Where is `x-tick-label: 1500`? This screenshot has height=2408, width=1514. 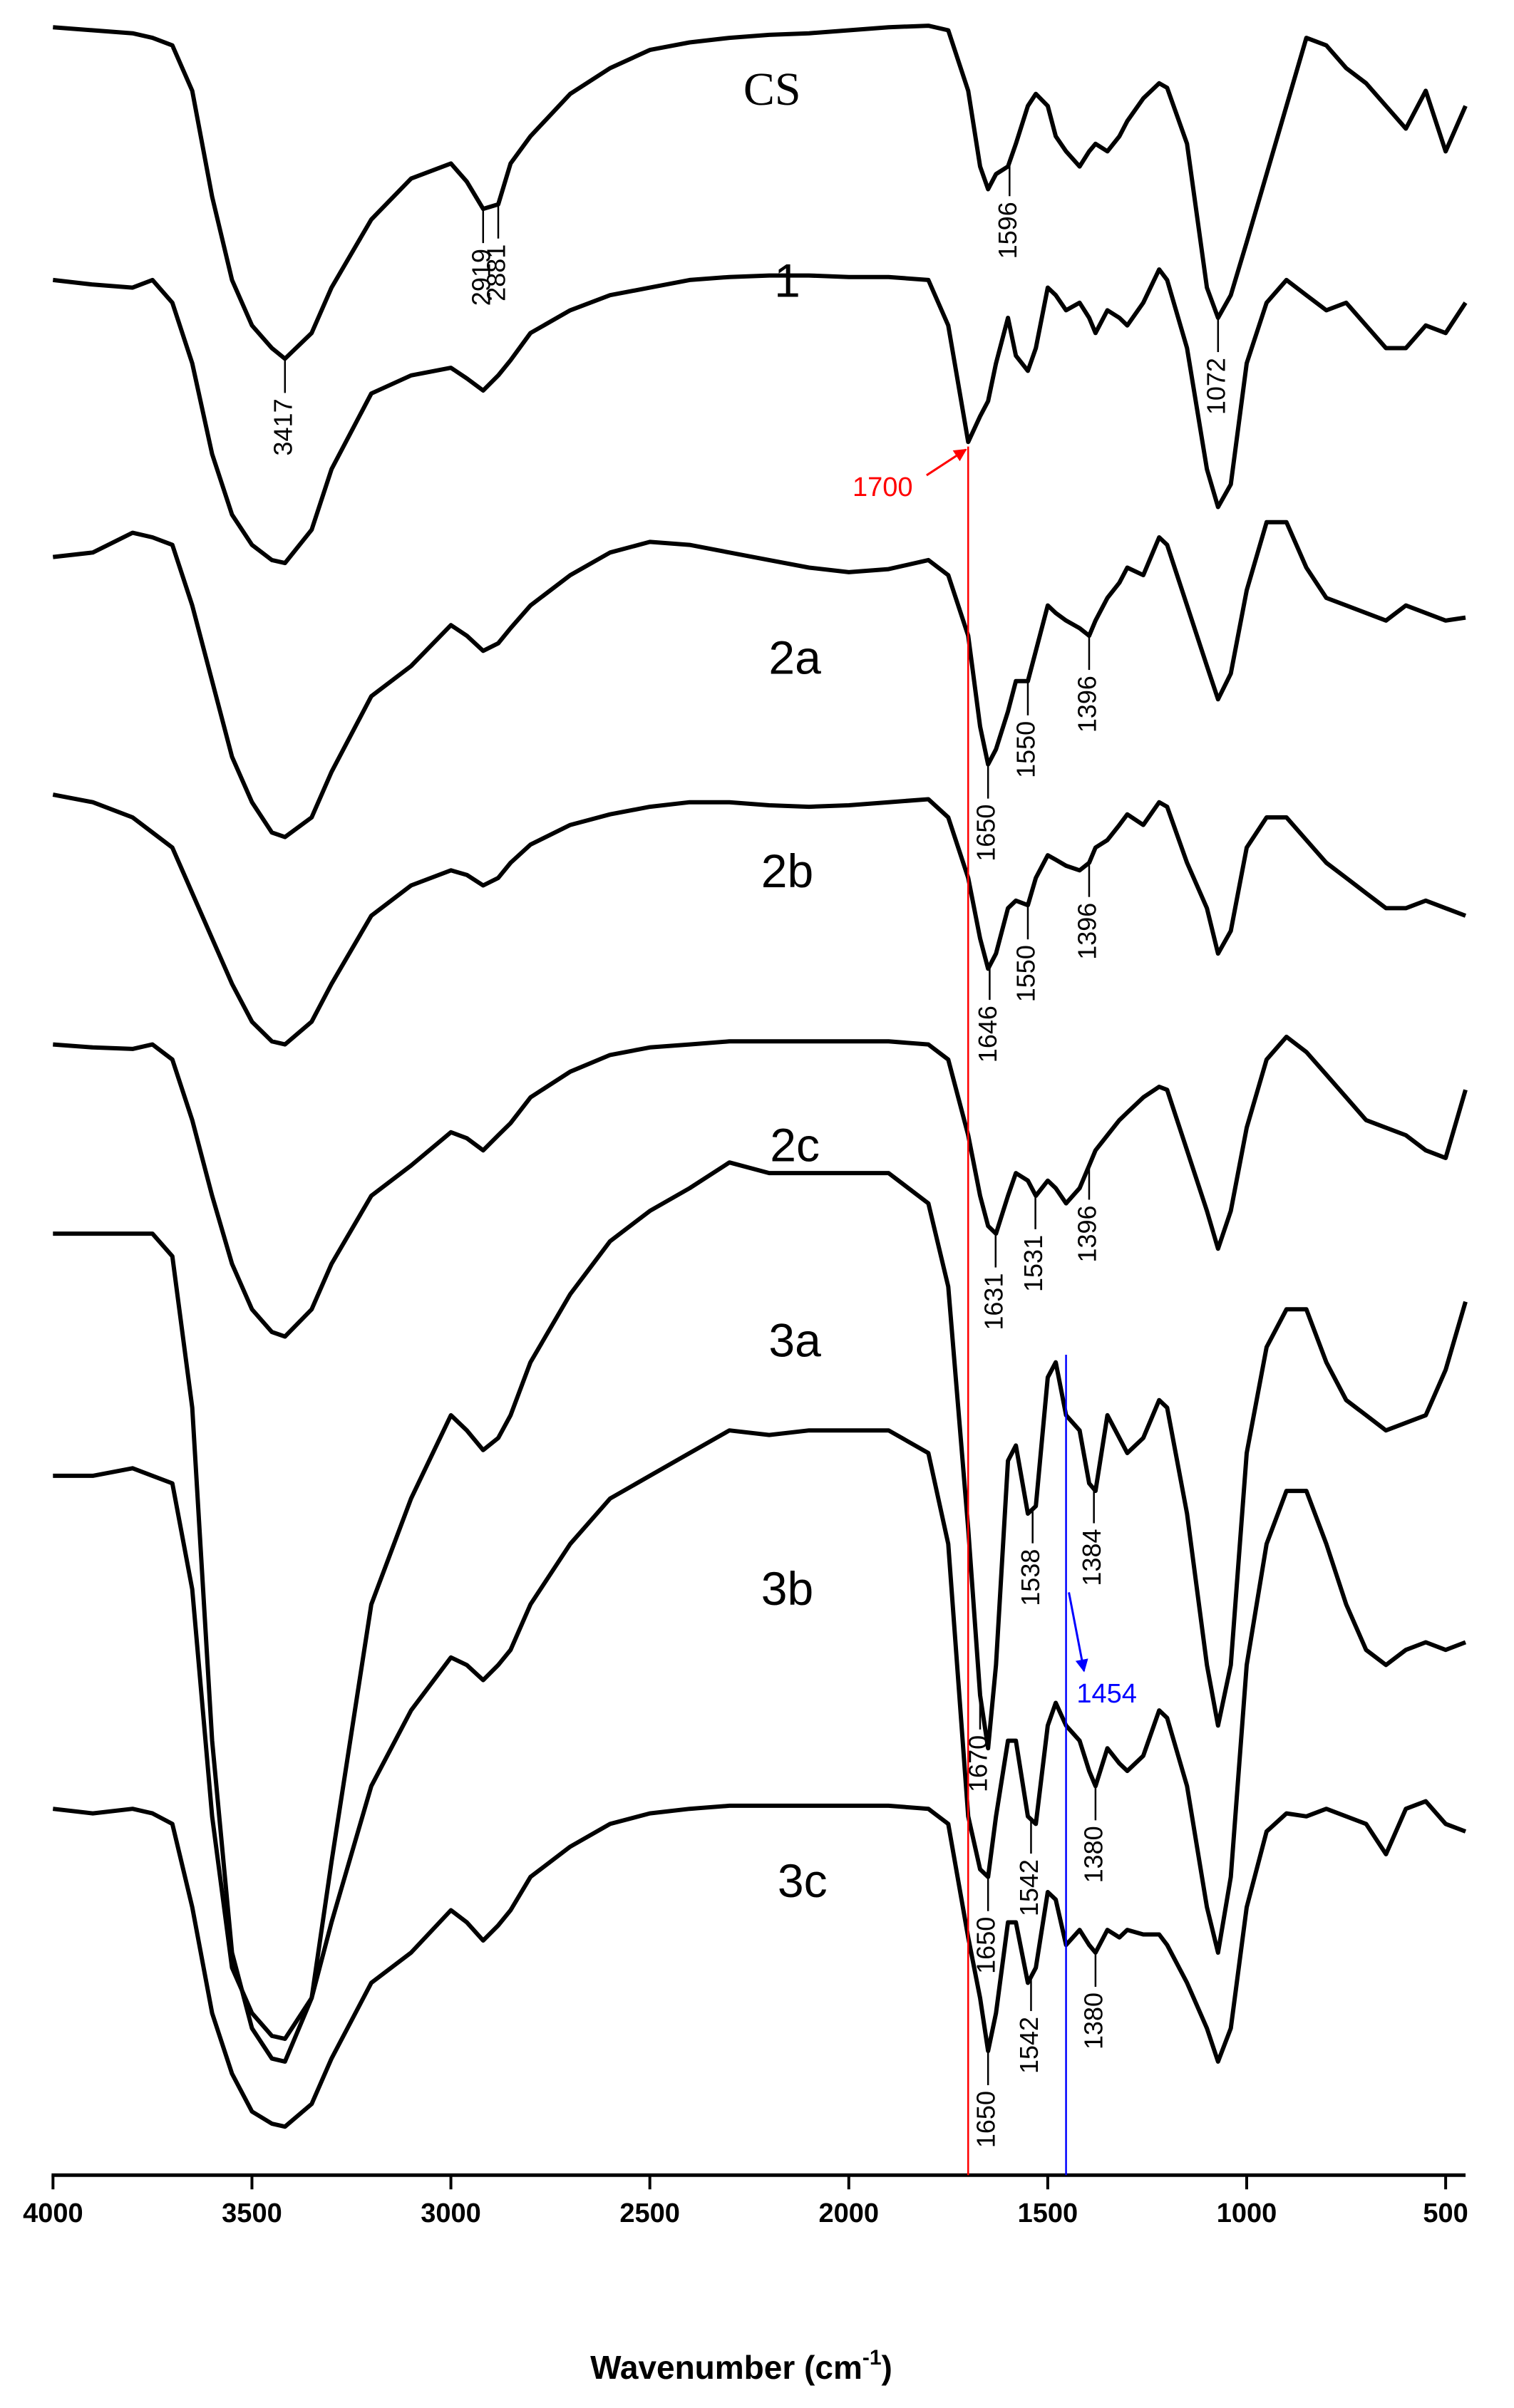 x-tick-label: 1500 is located at coordinates (1048, 2213).